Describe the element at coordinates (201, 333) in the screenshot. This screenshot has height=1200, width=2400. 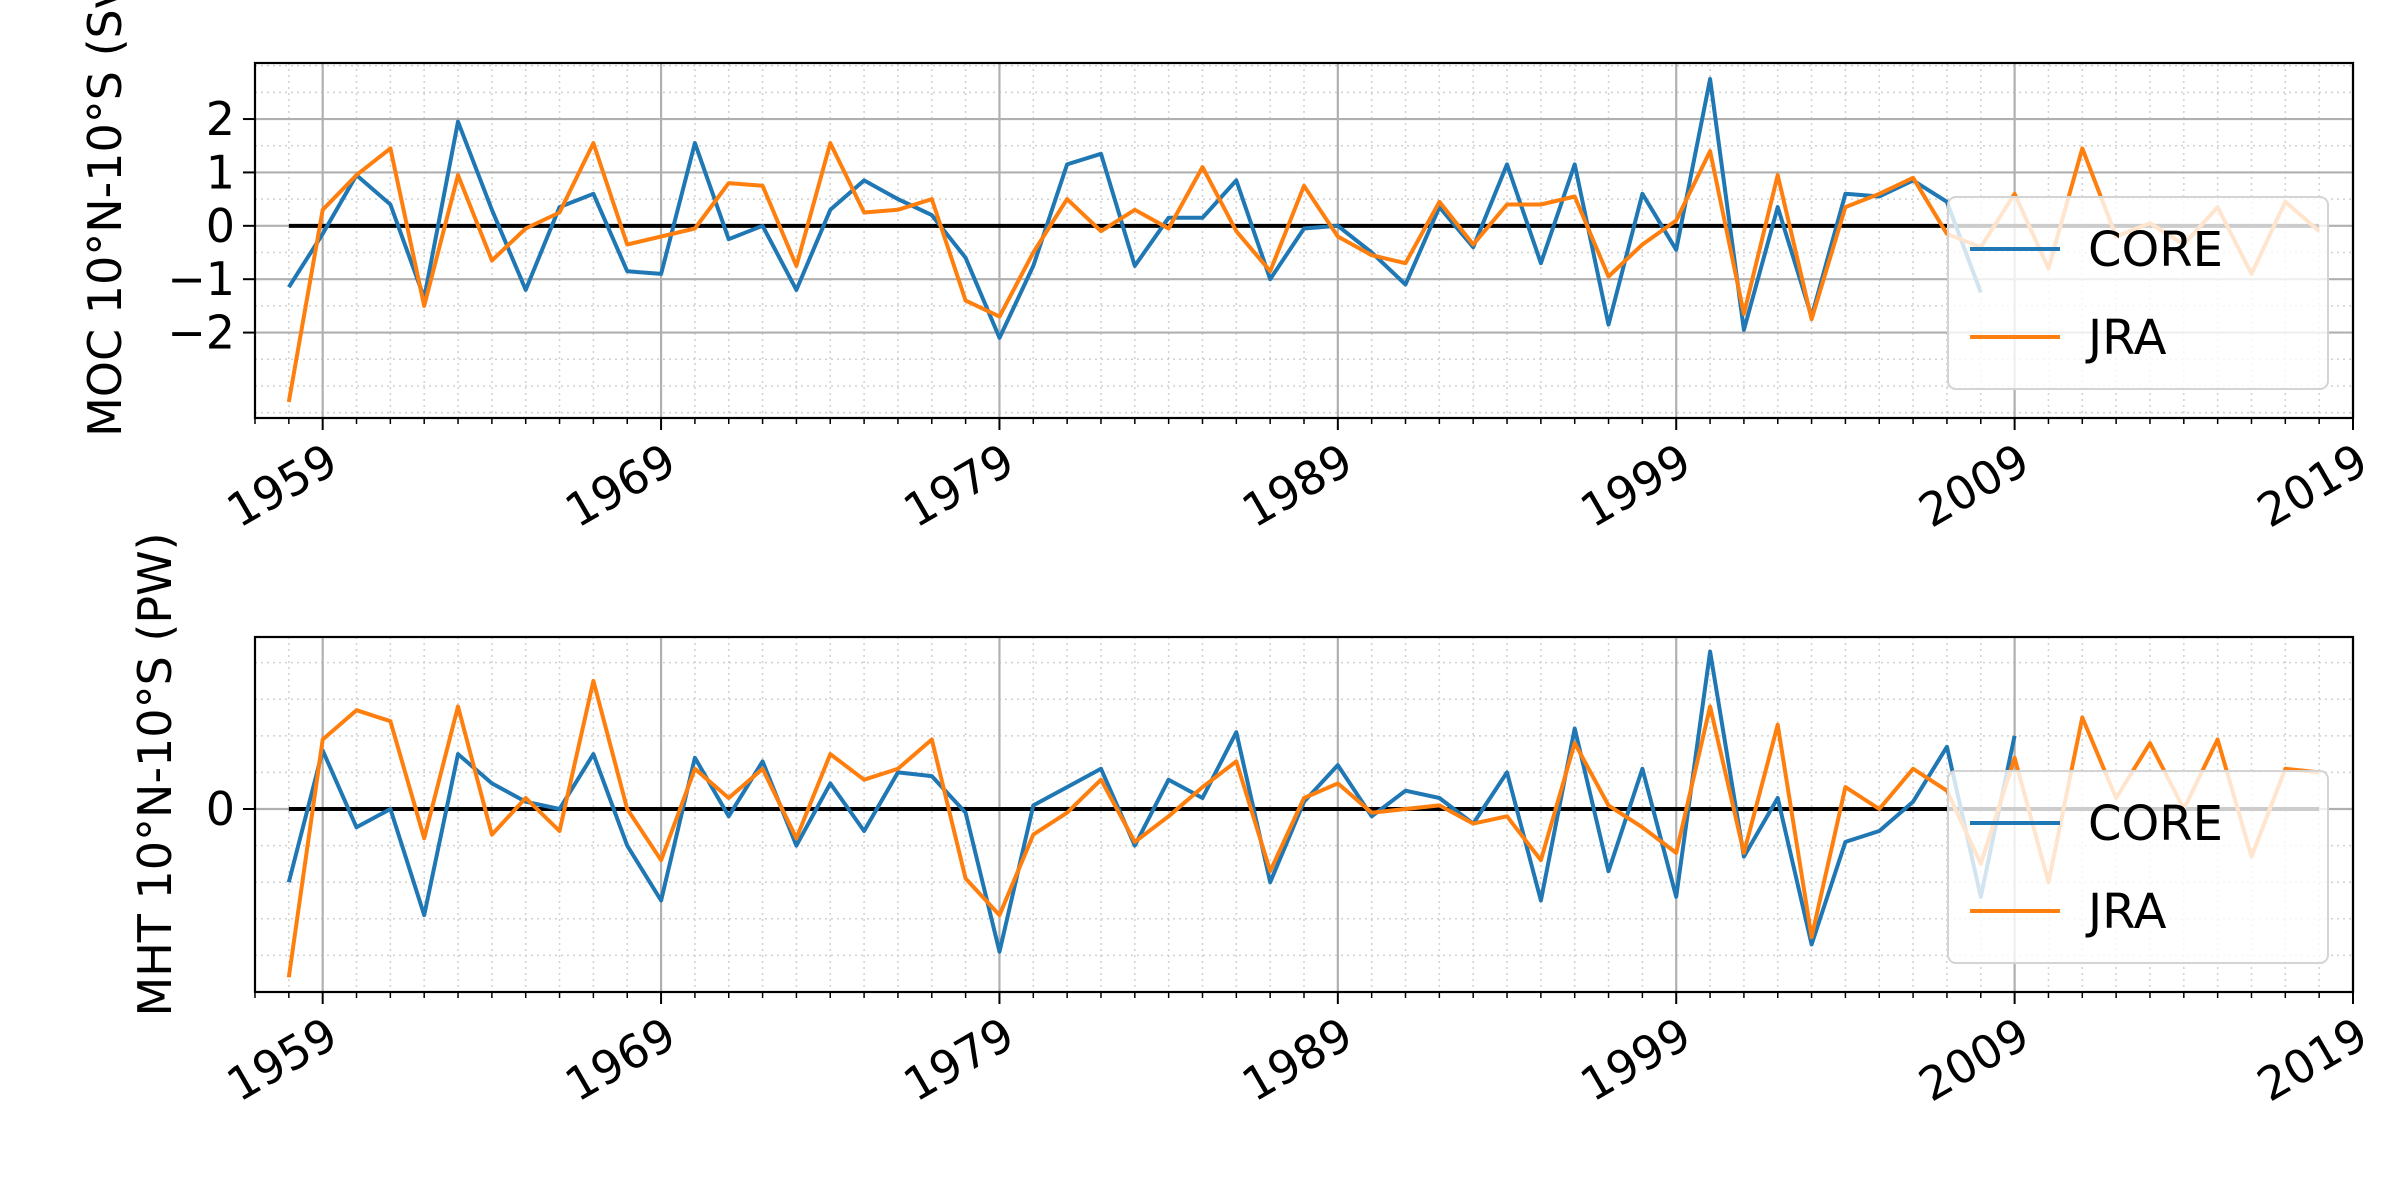
I see `y-tick-label: −2` at that location.